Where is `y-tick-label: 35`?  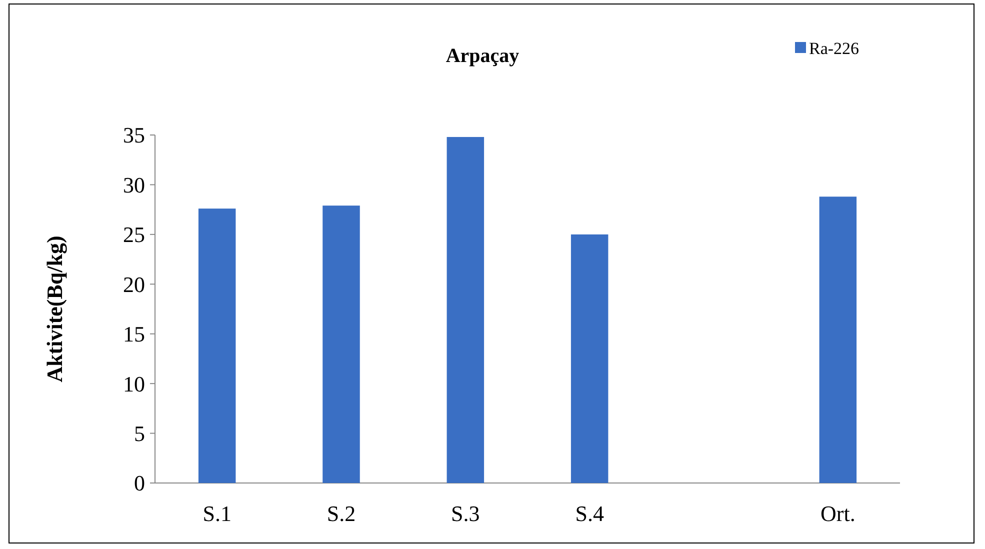 y-tick-label: 35 is located at coordinates (134, 135).